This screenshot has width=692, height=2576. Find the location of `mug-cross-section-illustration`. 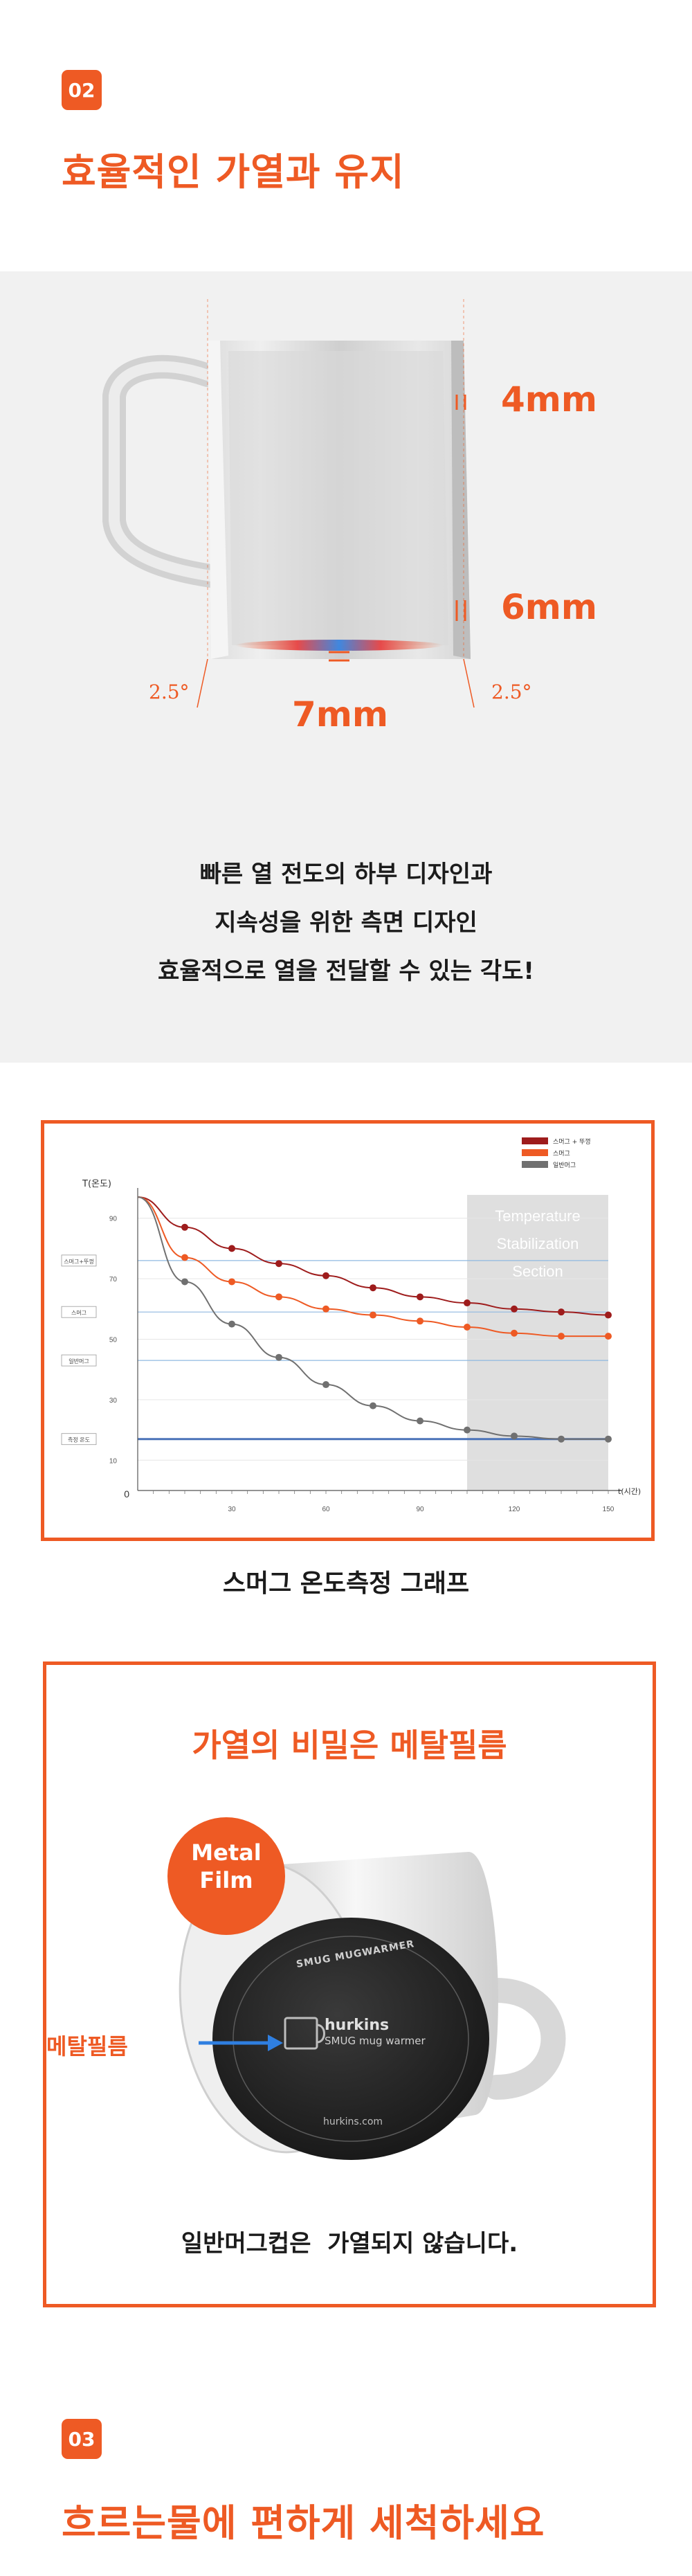

mug-cross-section-illustration is located at coordinates (288, 503).